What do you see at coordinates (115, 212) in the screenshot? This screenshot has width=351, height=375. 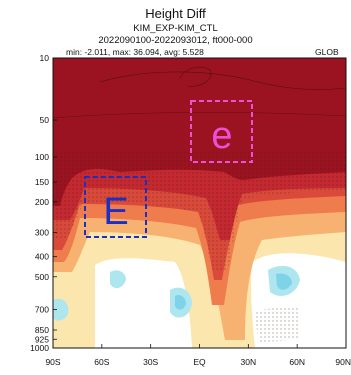 I see `annotation-label-e-upper: E` at bounding box center [115, 212].